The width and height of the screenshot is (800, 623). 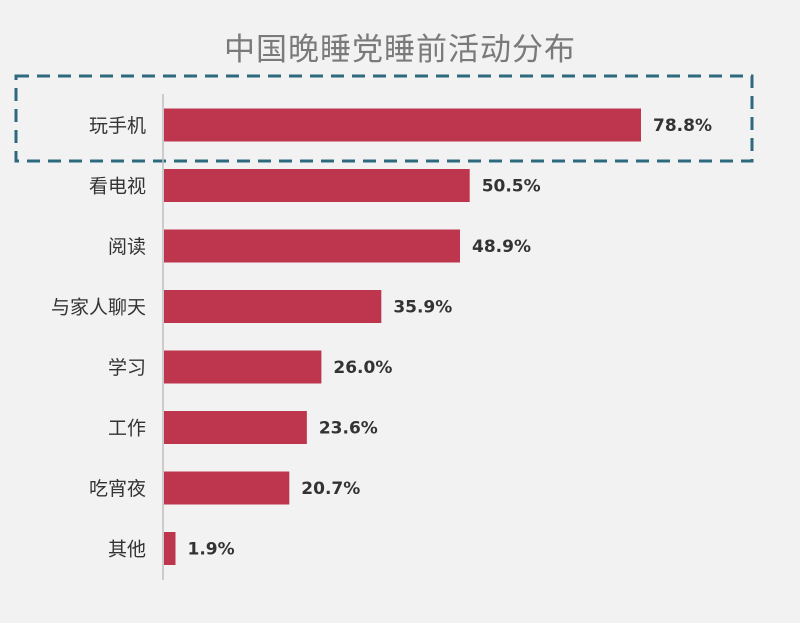 I want to click on category-label: 其他, so click(x=127, y=550).